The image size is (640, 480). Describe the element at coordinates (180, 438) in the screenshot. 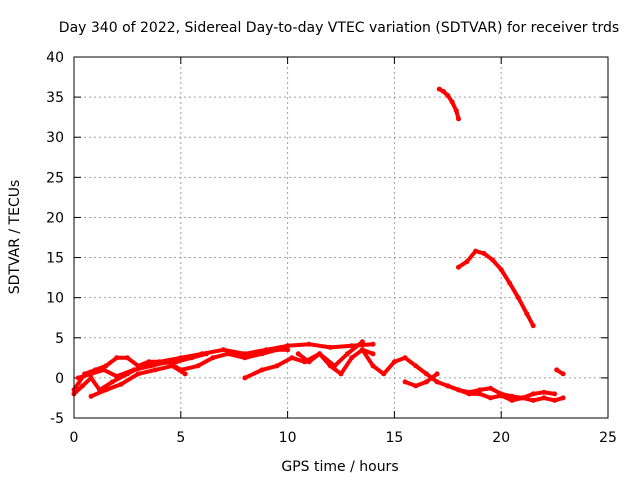

I see `x-tick-label: 5` at that location.